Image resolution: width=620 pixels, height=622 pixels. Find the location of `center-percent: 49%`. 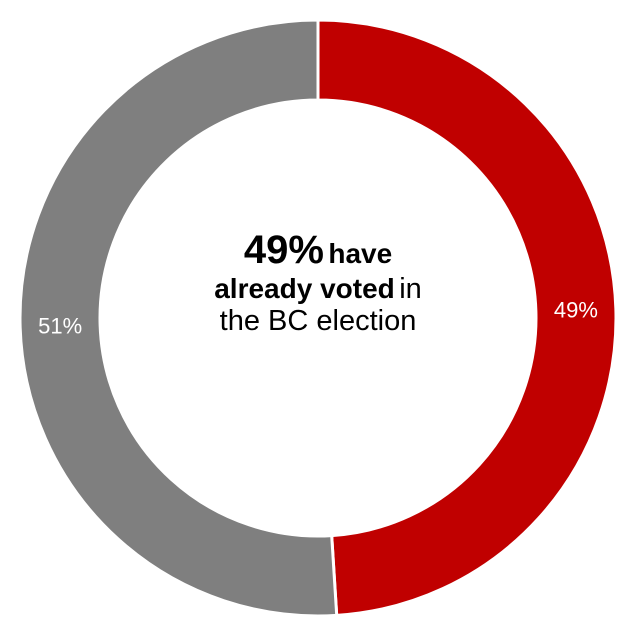

center-percent: 49% is located at coordinates (283, 250).